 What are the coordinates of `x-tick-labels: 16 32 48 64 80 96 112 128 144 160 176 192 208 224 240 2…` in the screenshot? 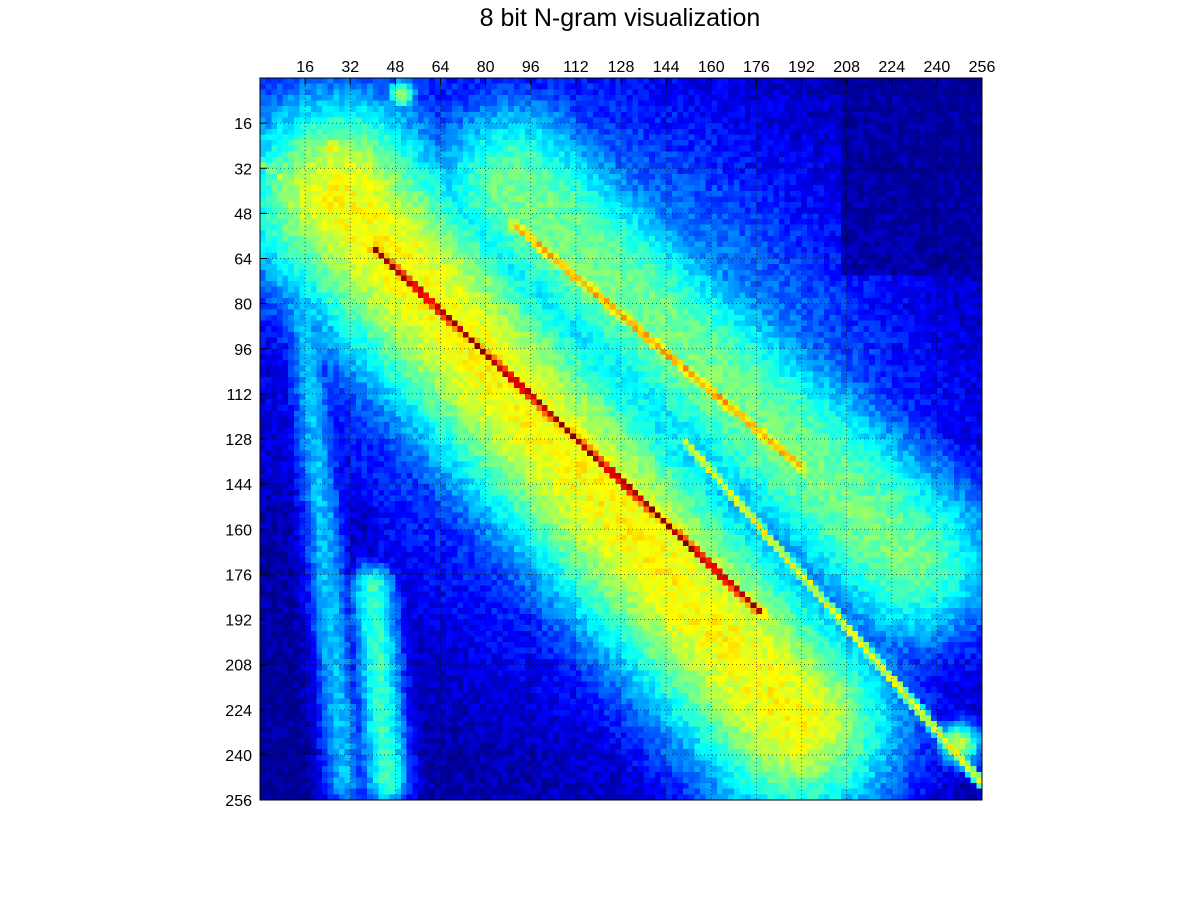 It's located at (645, 67).